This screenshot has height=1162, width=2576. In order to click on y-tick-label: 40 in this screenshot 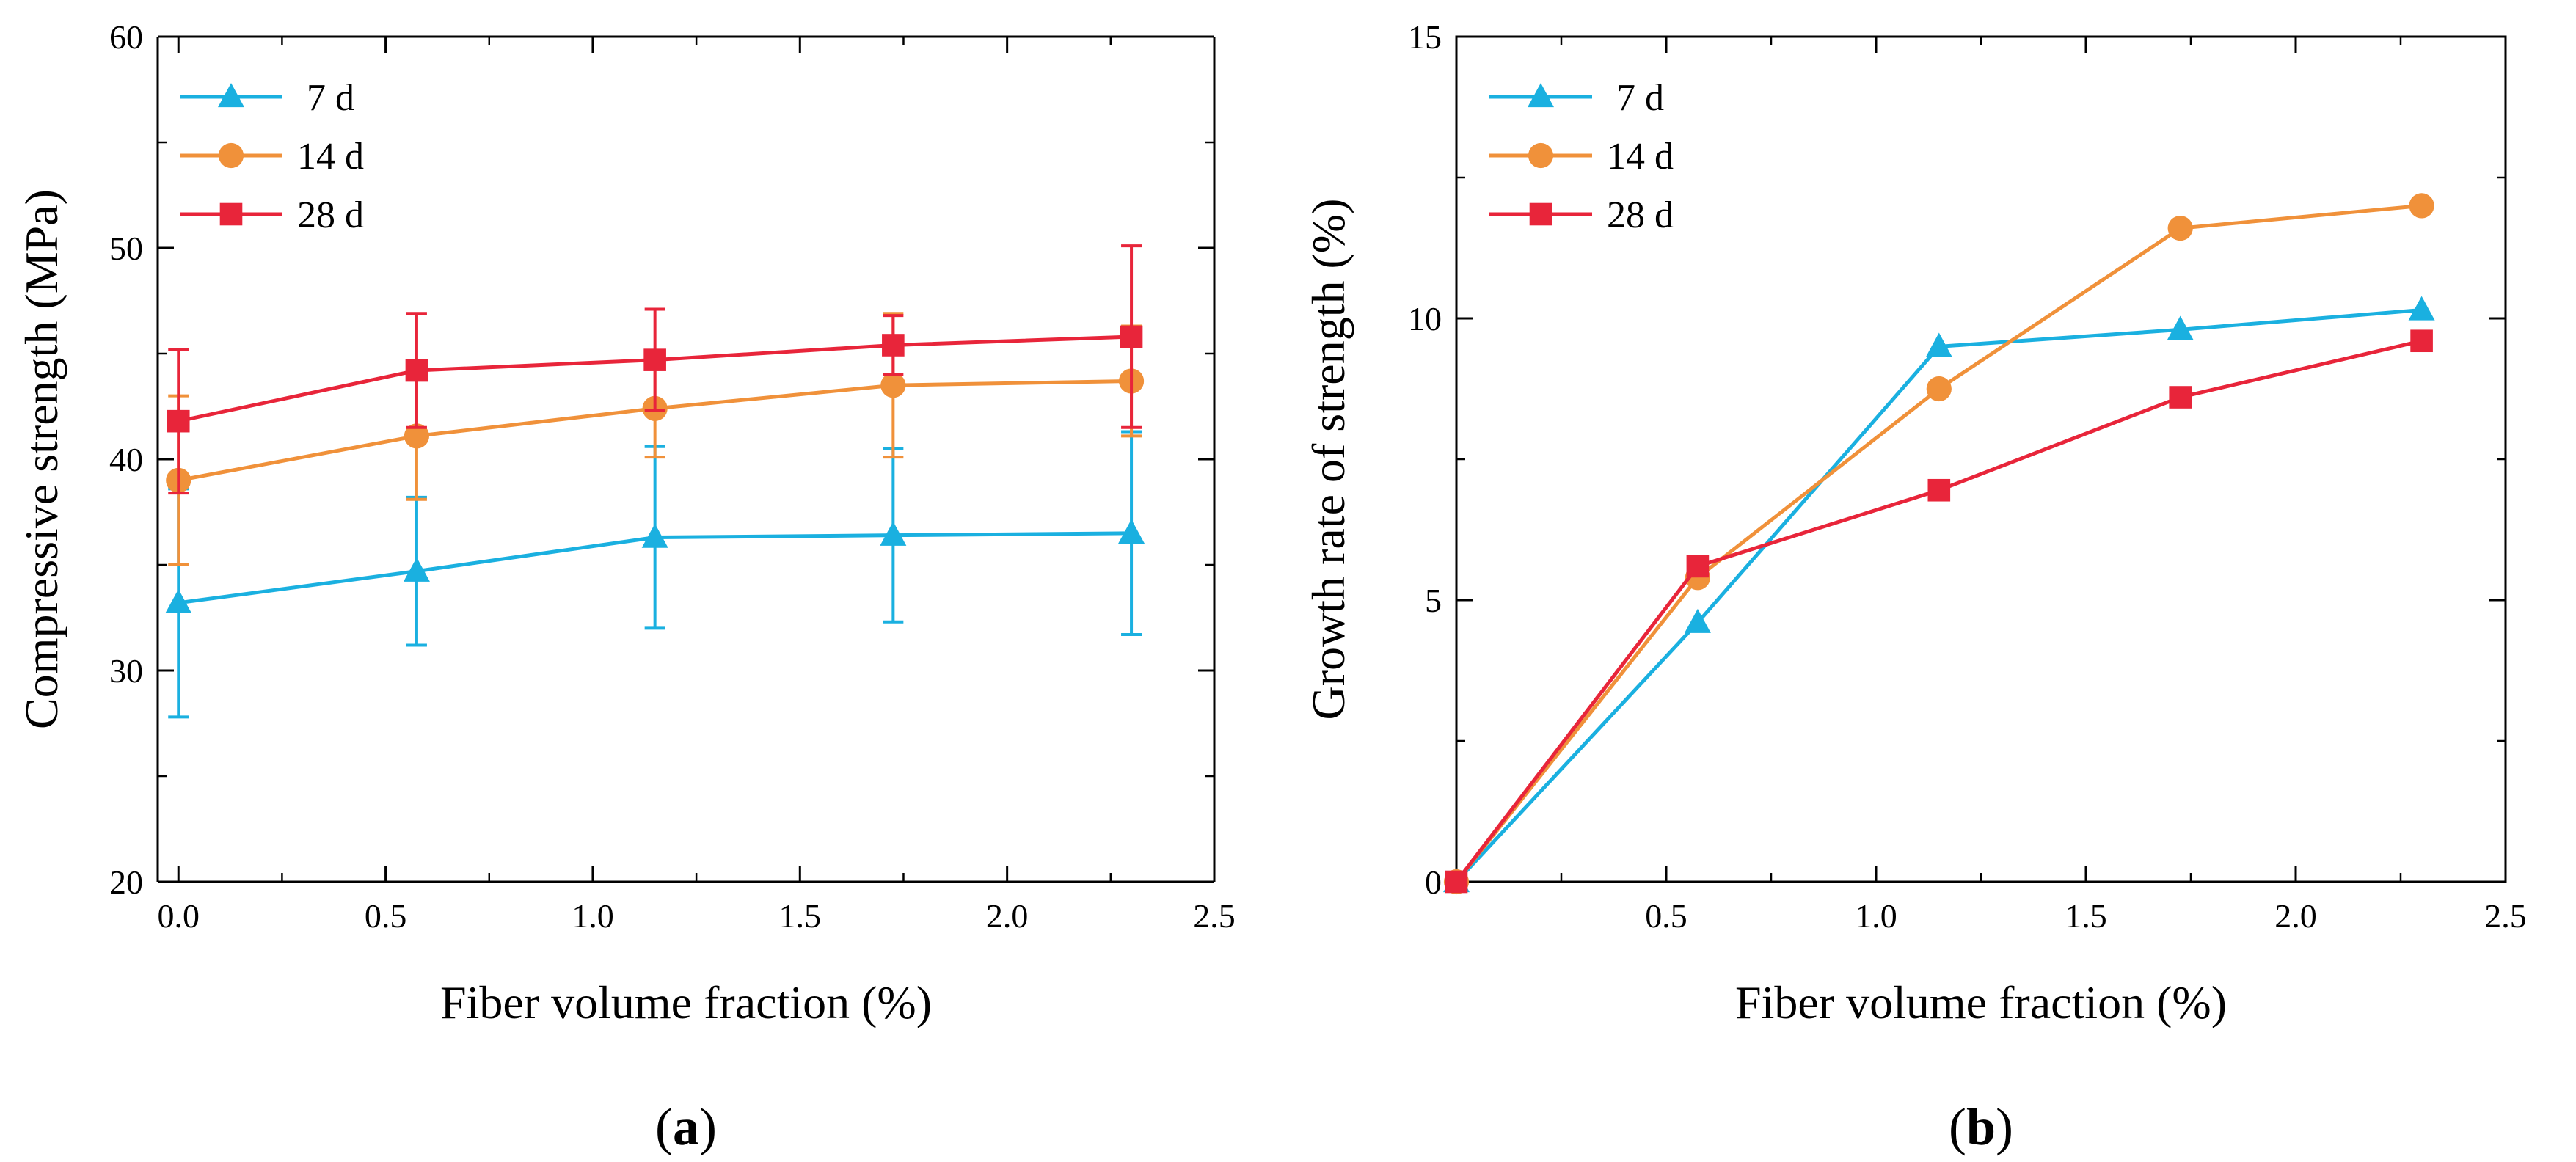, I will do `click(126, 459)`.